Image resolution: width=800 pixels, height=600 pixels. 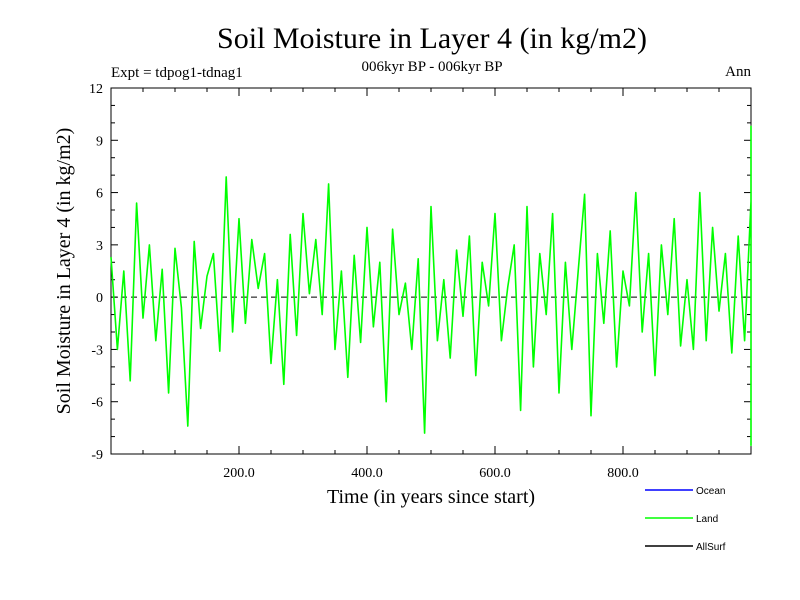 I want to click on y-axis-label: Soil Moisture in Layer 4 (in kg/m2), so click(x=64, y=271).